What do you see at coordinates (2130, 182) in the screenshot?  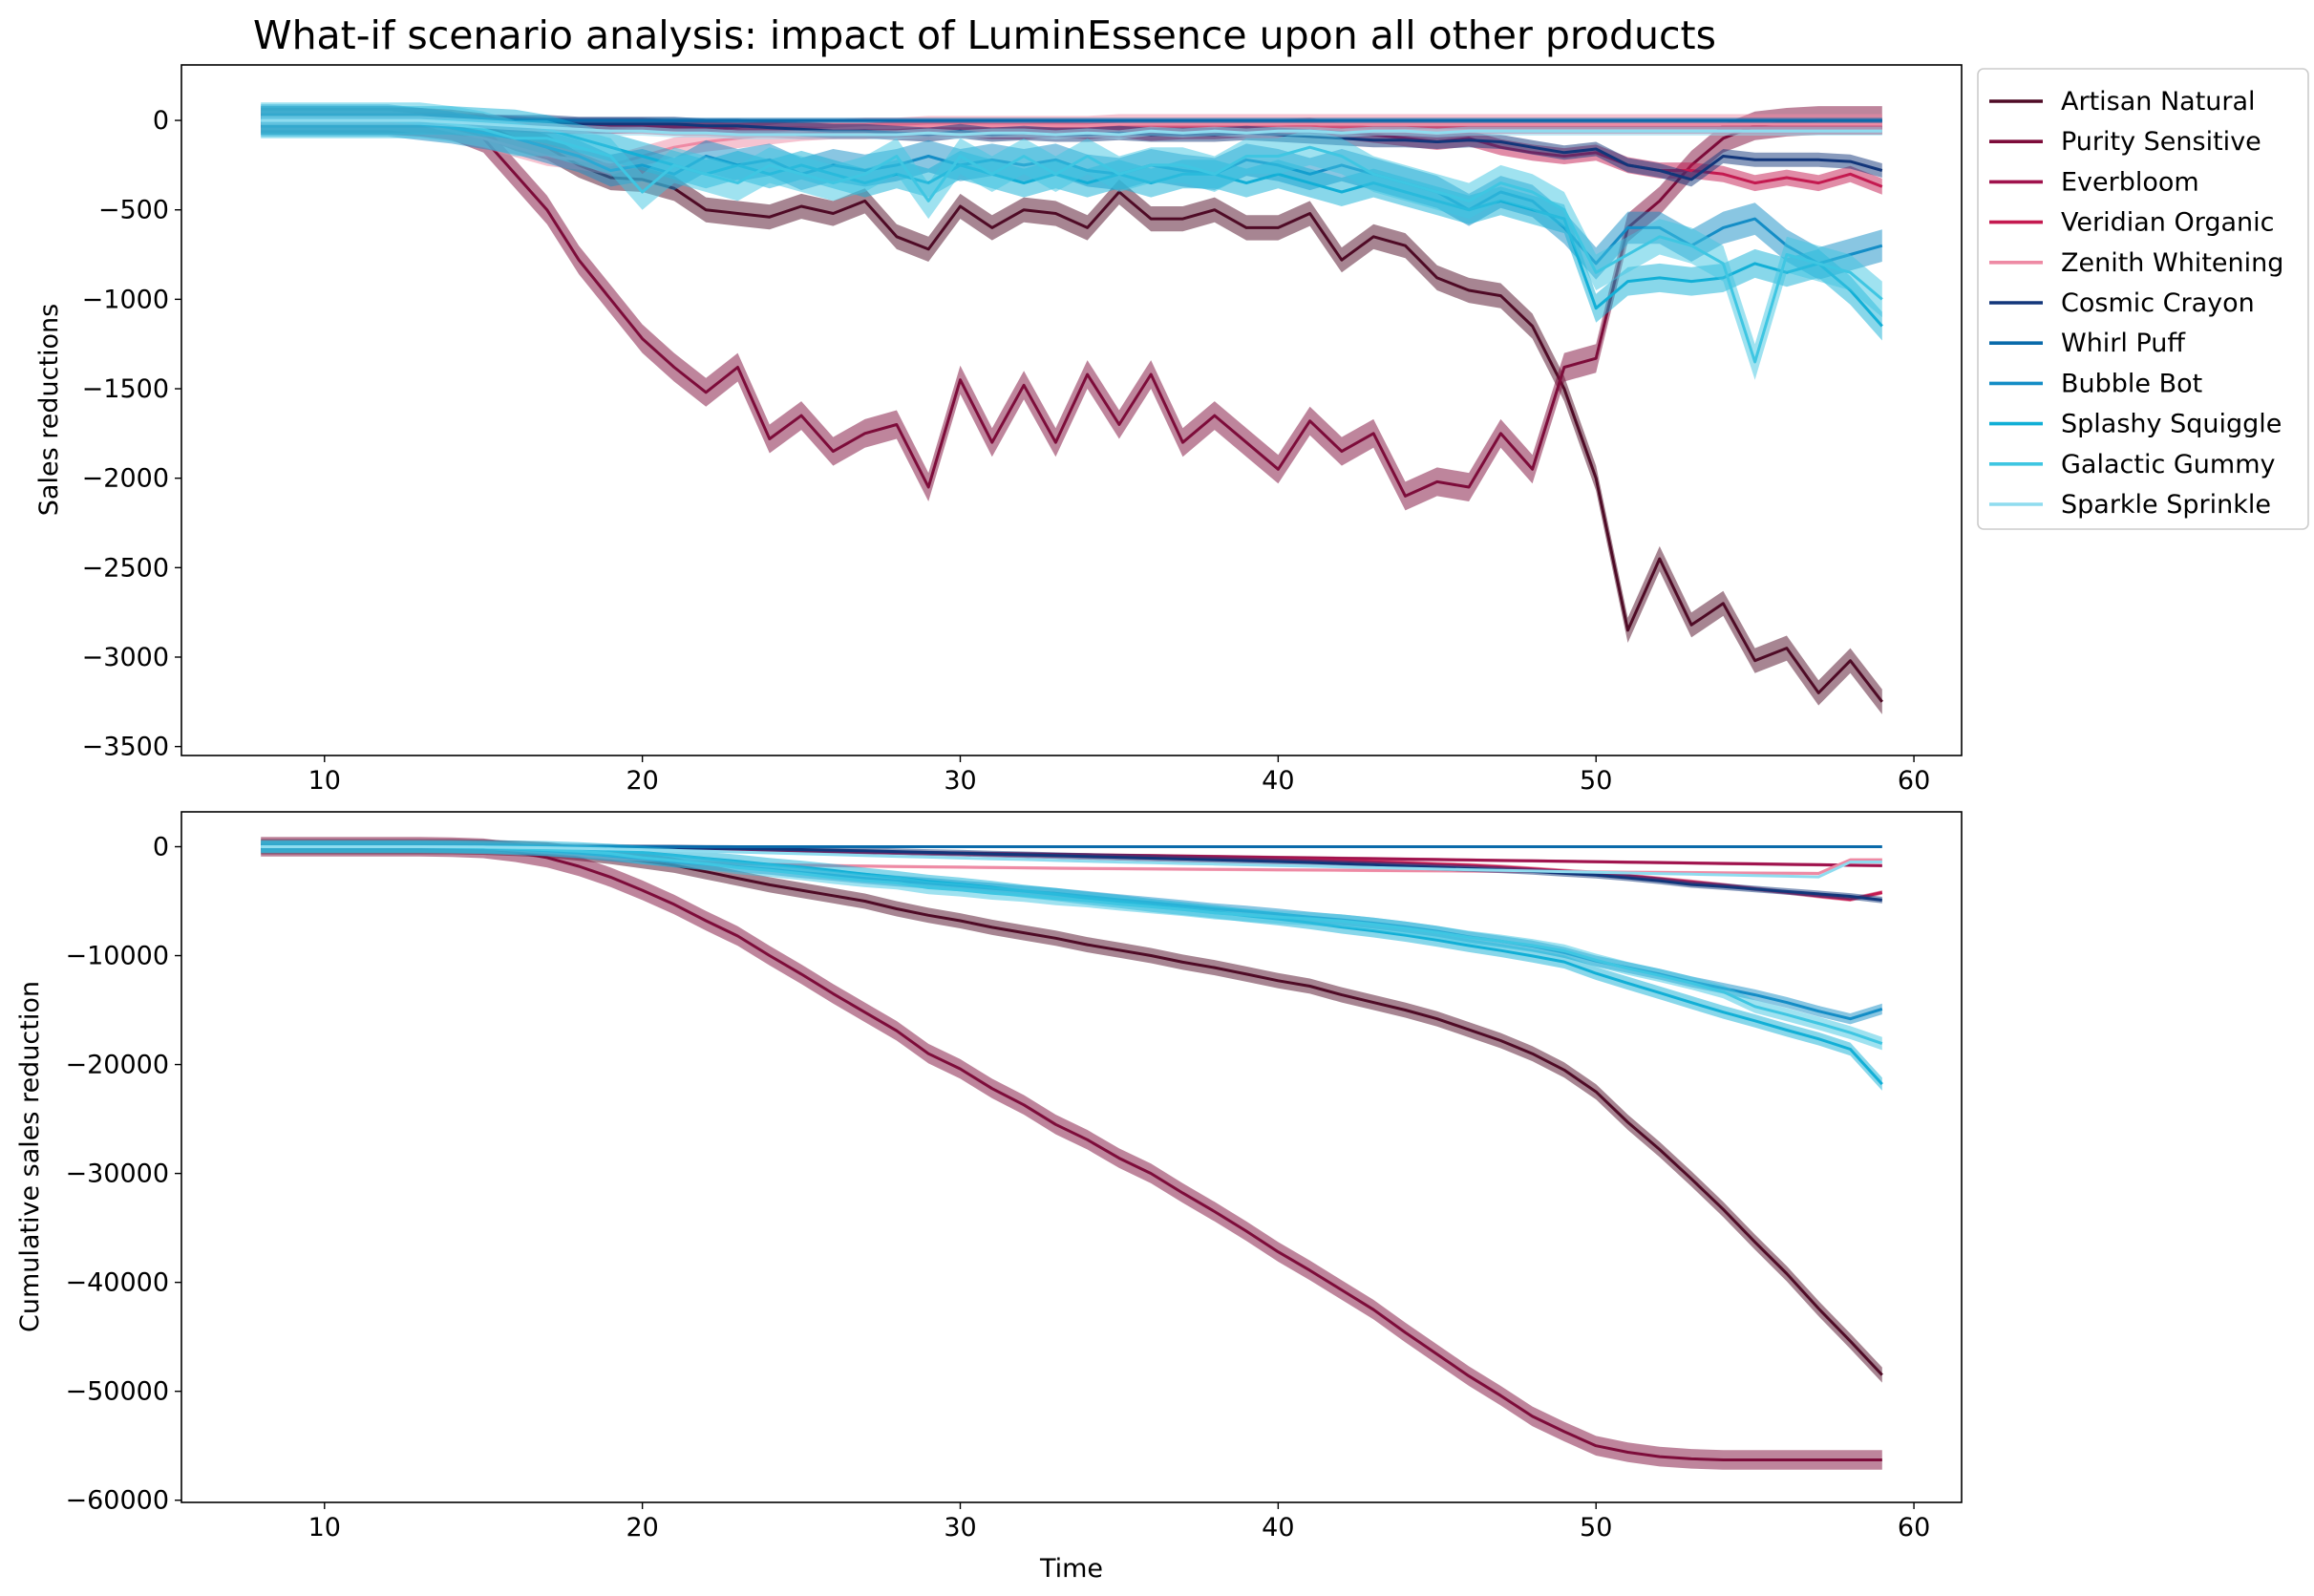 I see `legend-label-everbloom: Everbloom` at bounding box center [2130, 182].